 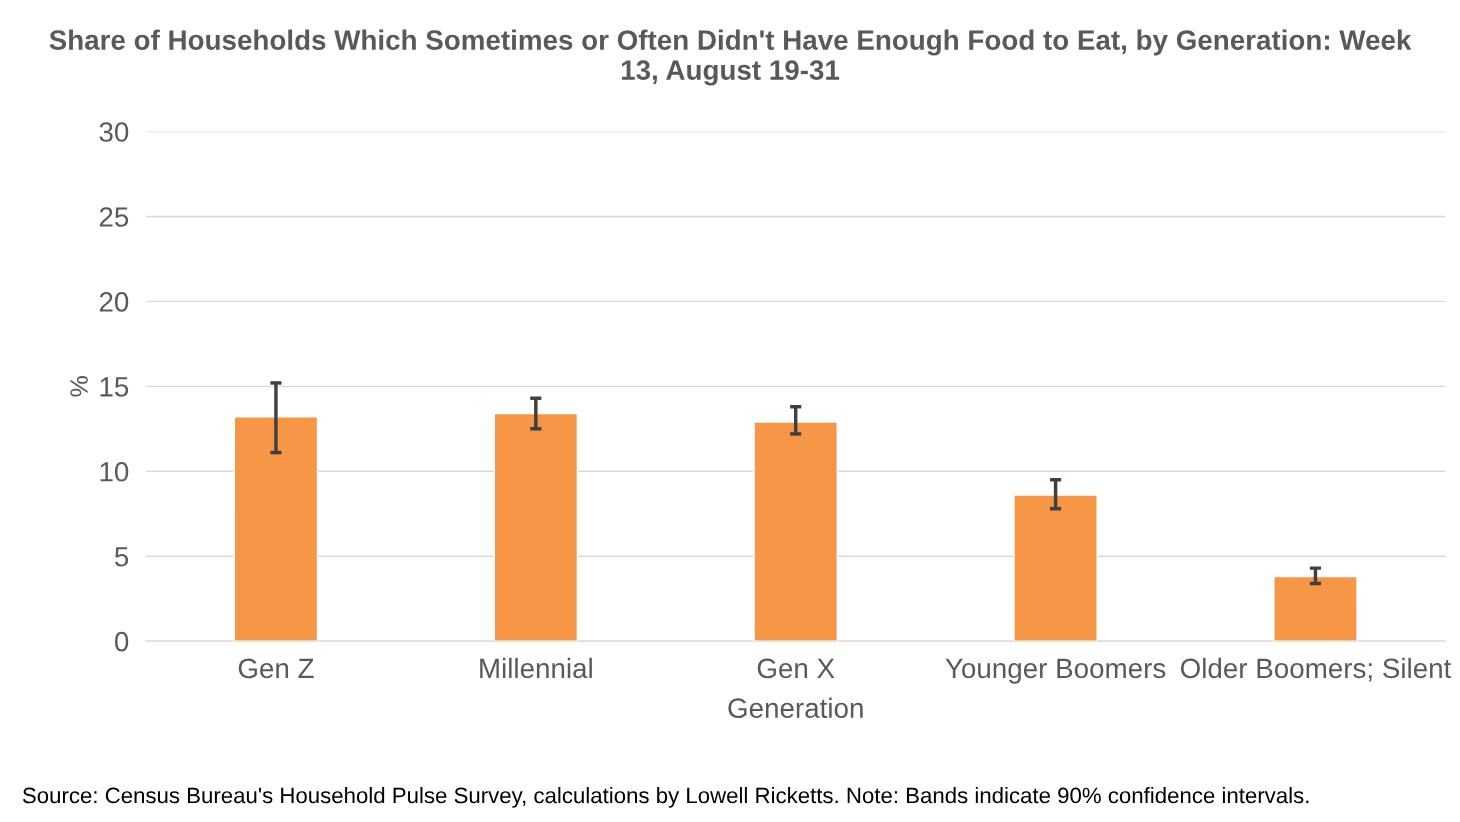 I want to click on y-tick-label: 10, so click(x=114, y=471).